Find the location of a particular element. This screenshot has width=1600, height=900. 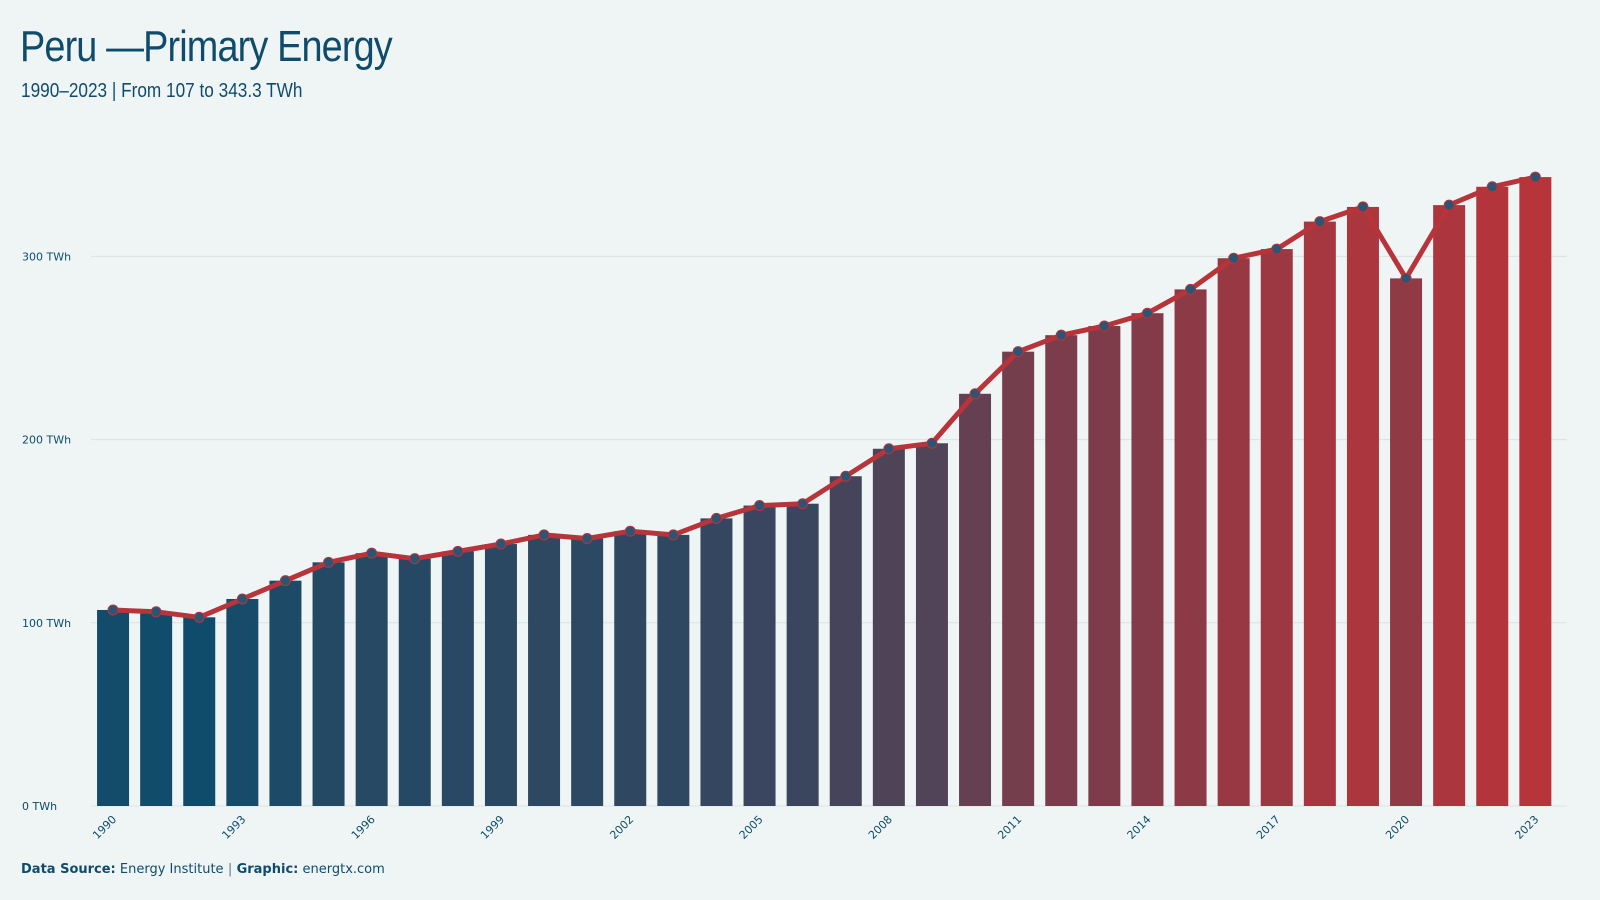

x-tick-label: 2008 is located at coordinates (880, 827).